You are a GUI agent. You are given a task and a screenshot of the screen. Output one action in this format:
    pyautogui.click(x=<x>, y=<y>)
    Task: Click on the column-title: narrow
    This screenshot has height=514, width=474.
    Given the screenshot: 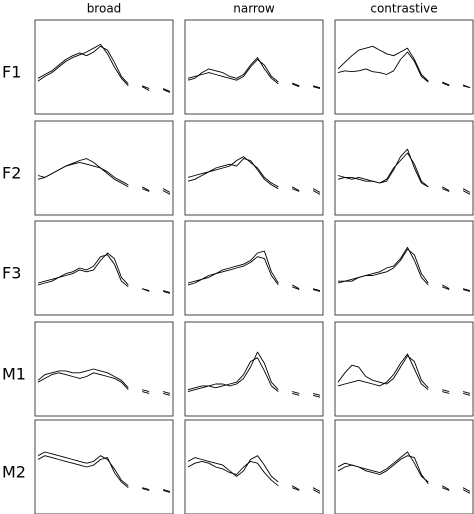 What is the action you would take?
    pyautogui.click(x=254, y=9)
    